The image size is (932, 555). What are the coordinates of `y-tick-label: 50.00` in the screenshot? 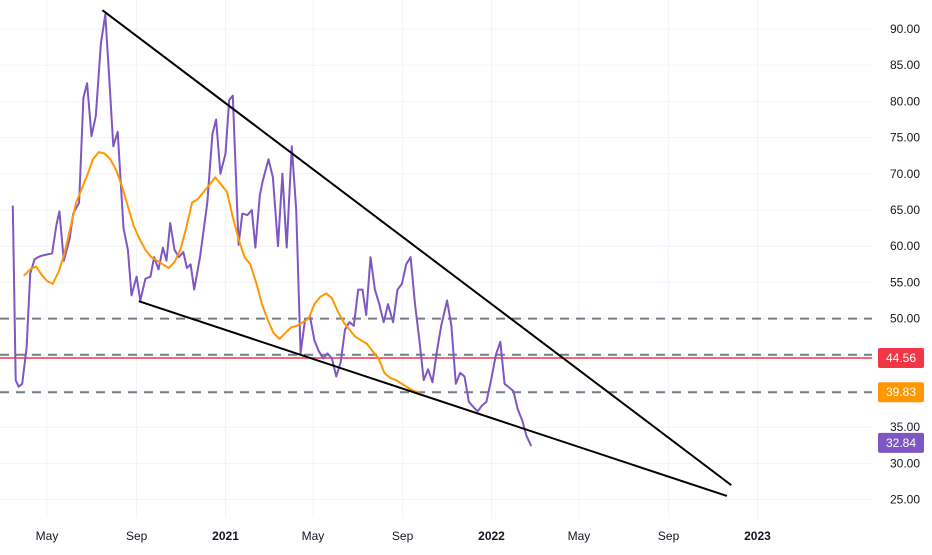 It's located at (905, 319).